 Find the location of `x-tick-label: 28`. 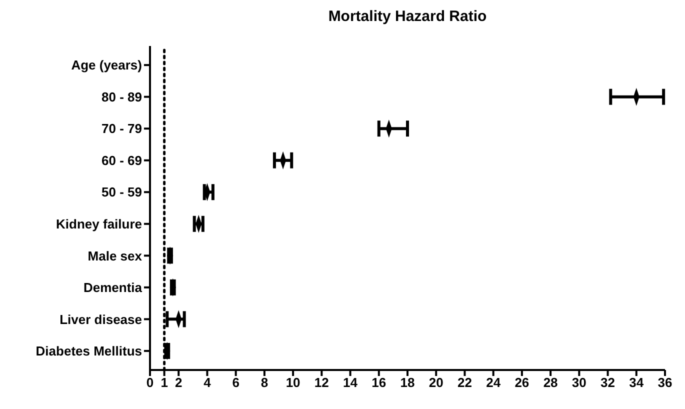

x-tick-label: 28 is located at coordinates (550, 382).